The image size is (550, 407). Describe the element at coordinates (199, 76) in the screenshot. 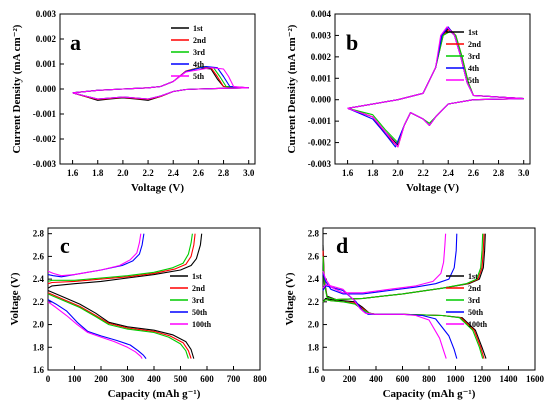

I see `legend-entry: 5th` at that location.